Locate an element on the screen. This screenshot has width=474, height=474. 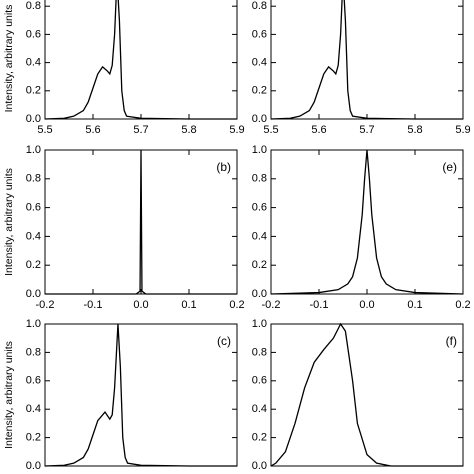
panel-label: (b) is located at coordinates (223, 167).